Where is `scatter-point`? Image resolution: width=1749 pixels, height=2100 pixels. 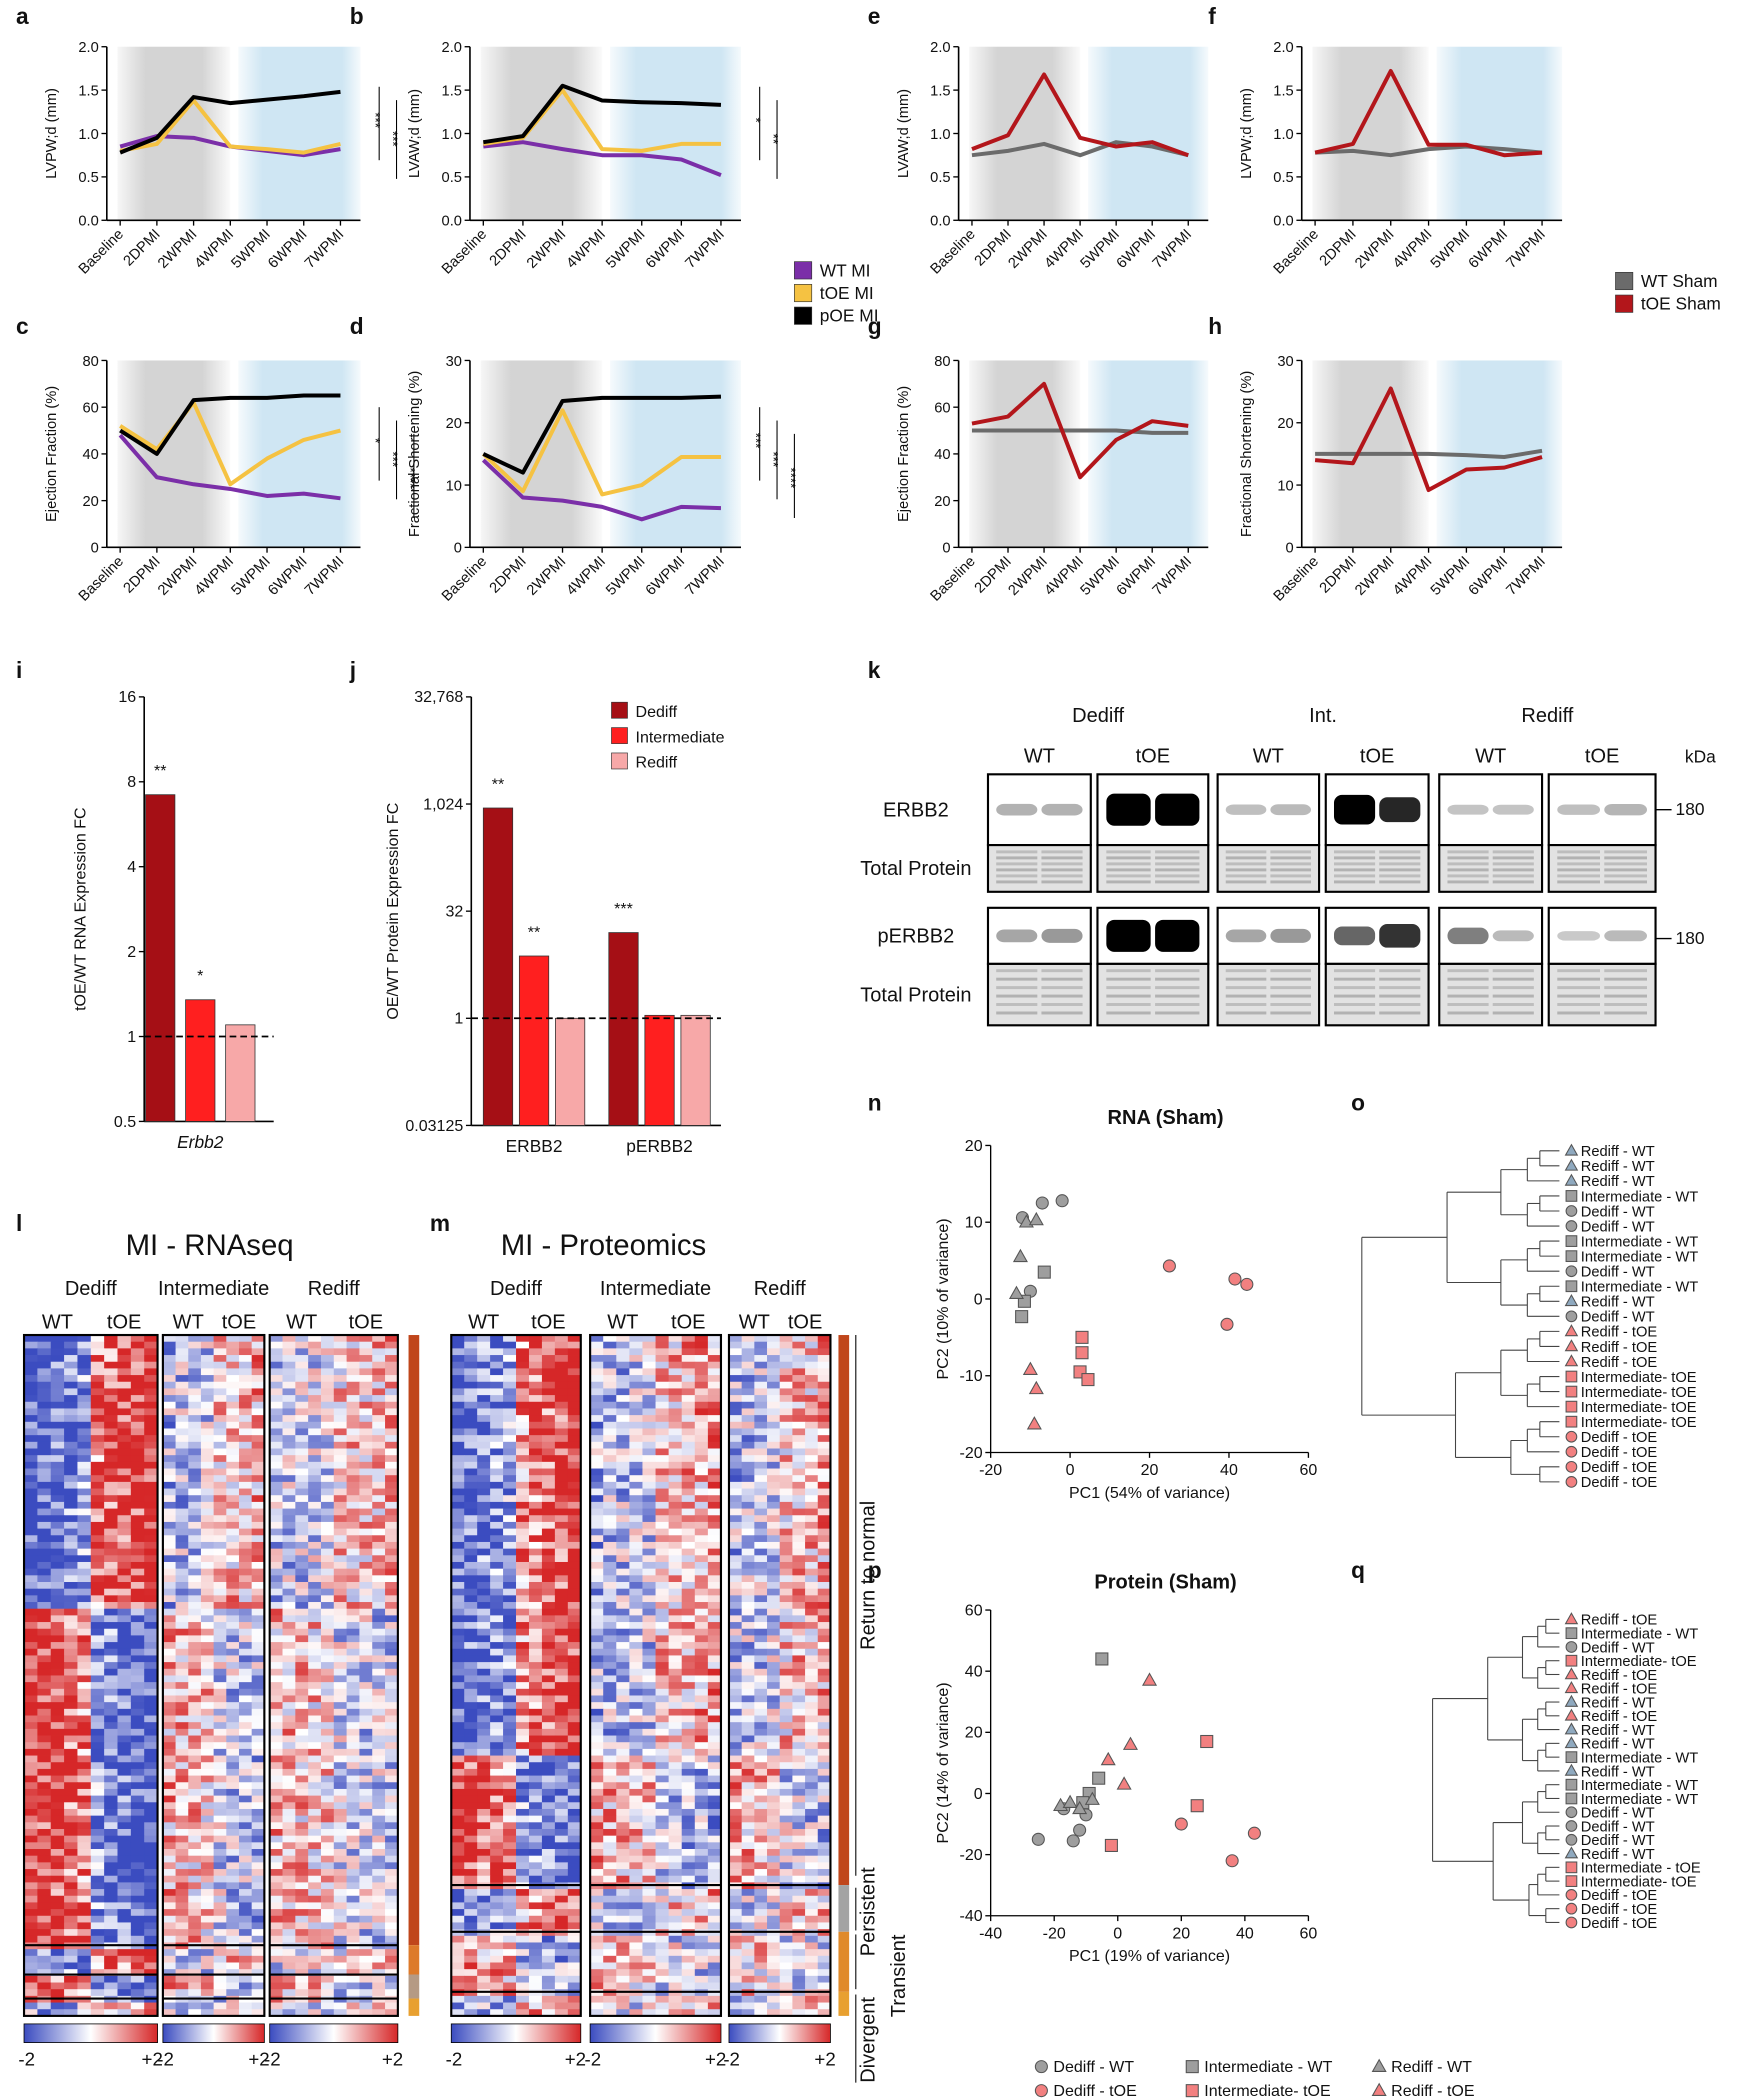
scatter-point is located at coordinates (1034, 1423).